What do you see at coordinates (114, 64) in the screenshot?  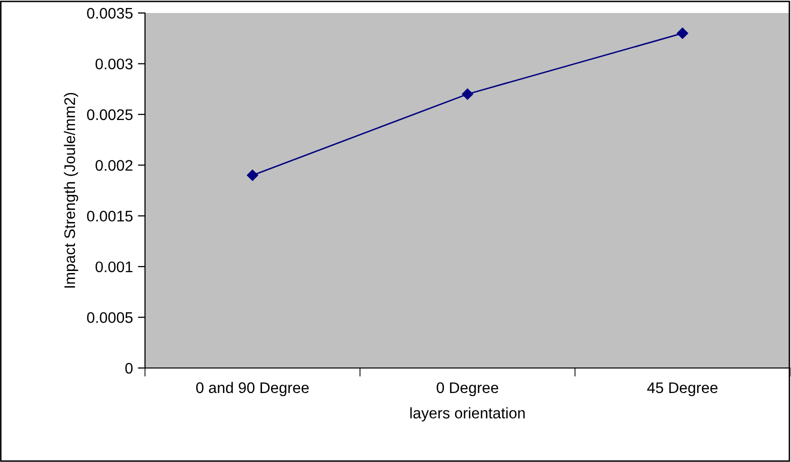 I see `y-tick-label: 0.003` at bounding box center [114, 64].